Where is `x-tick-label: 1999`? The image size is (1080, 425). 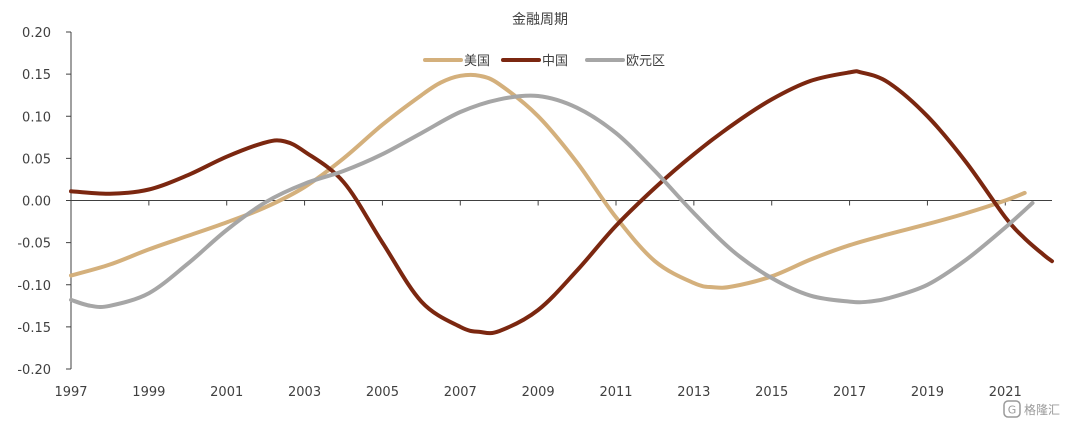
x-tick-label: 1999 is located at coordinates (148, 392).